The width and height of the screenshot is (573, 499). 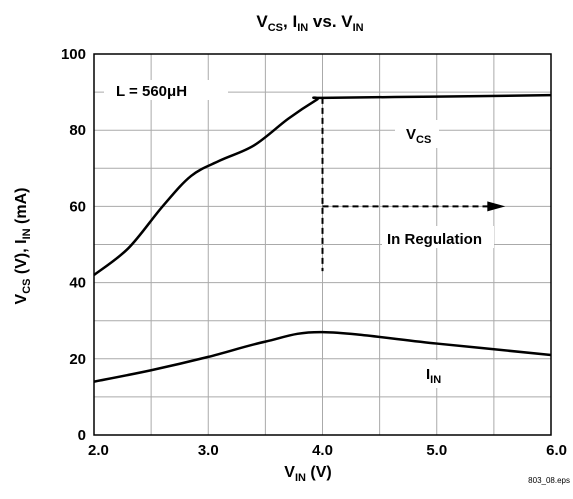 I want to click on y-tick-label: 100, so click(x=73, y=54).